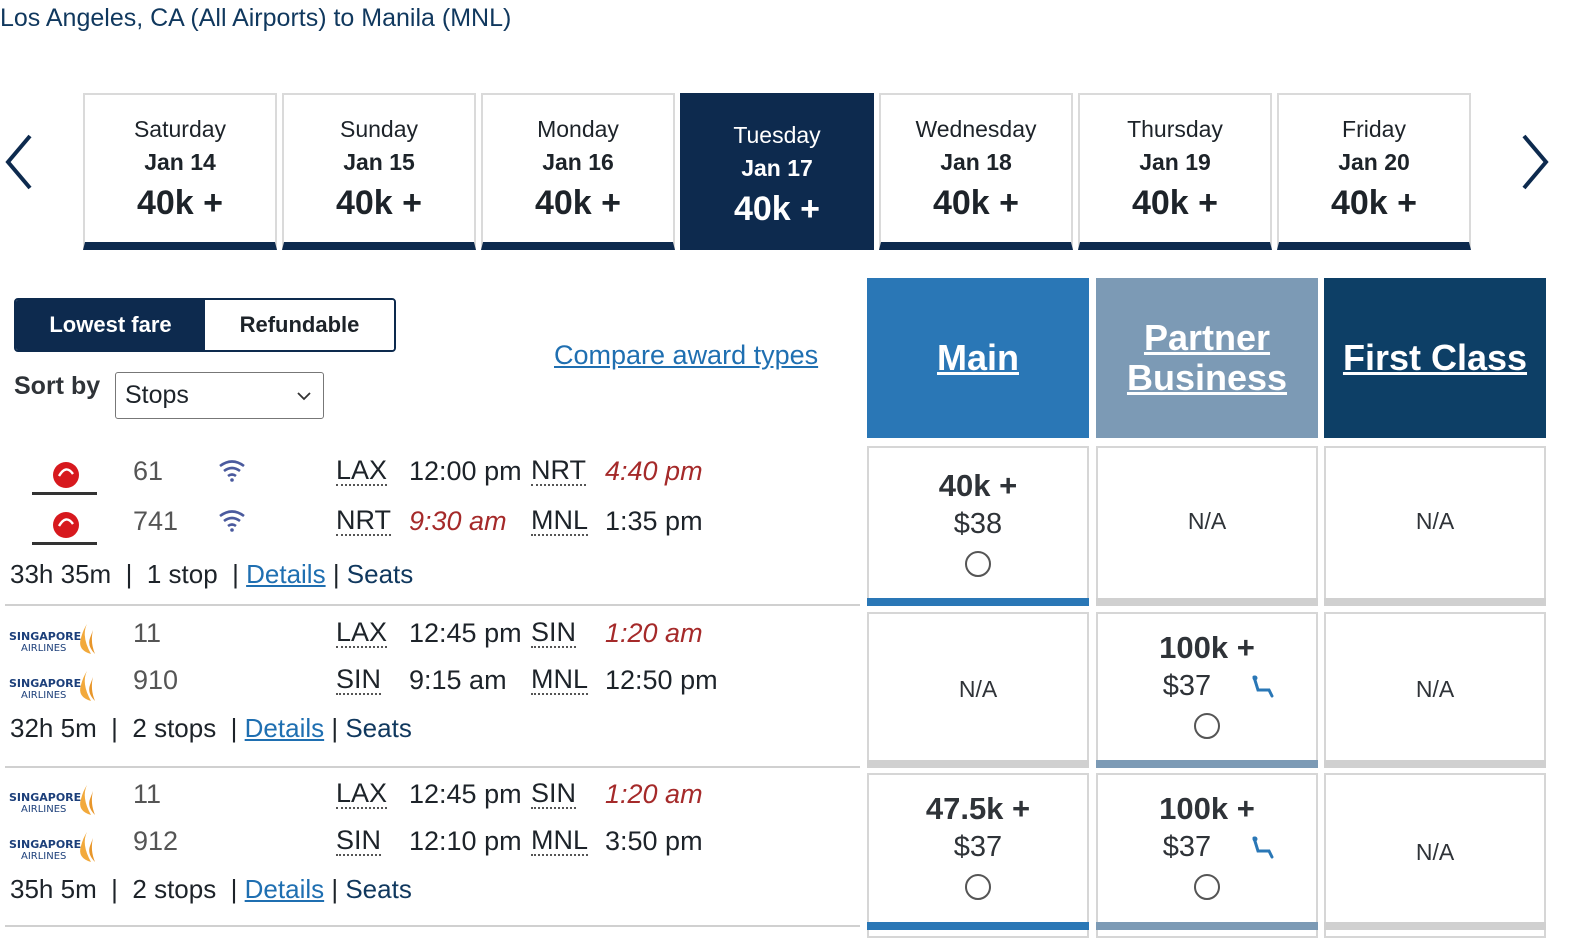 The image size is (1578, 938). What do you see at coordinates (1374, 129) in the screenshot?
I see `date-tab-day: Friday` at bounding box center [1374, 129].